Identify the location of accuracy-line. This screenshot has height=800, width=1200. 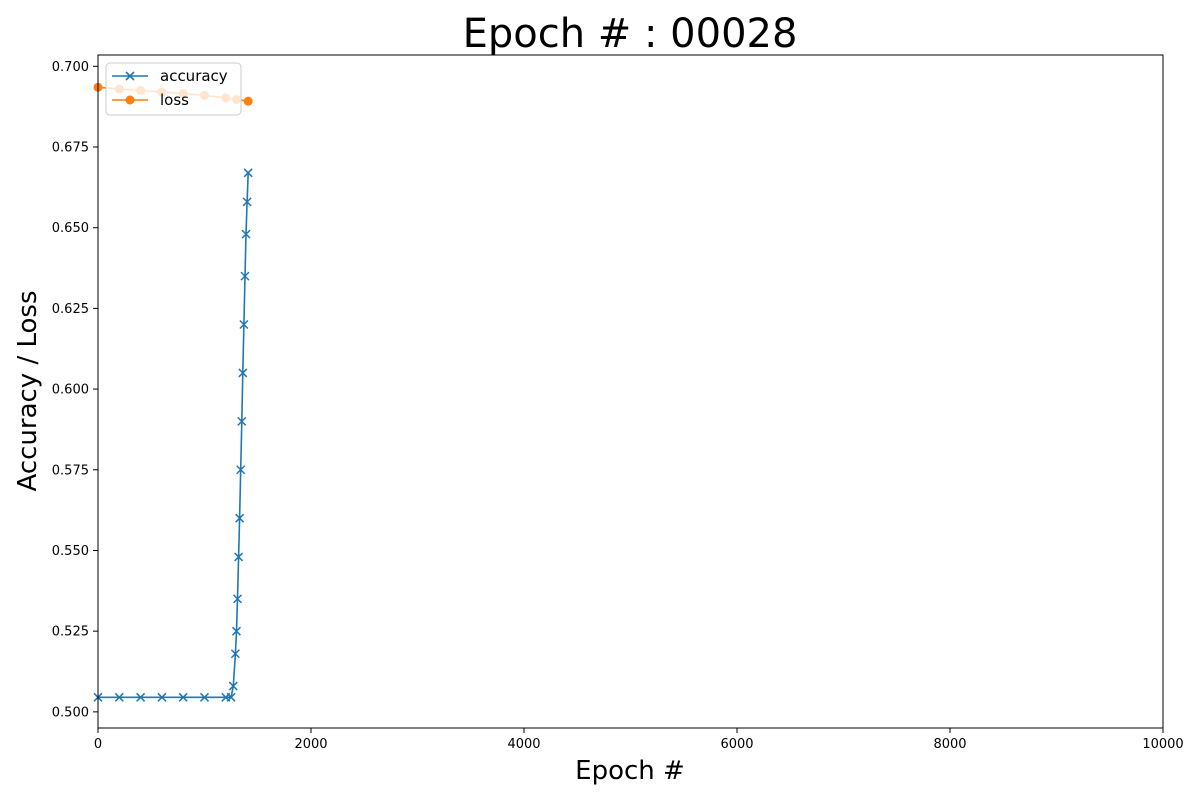
(173, 435).